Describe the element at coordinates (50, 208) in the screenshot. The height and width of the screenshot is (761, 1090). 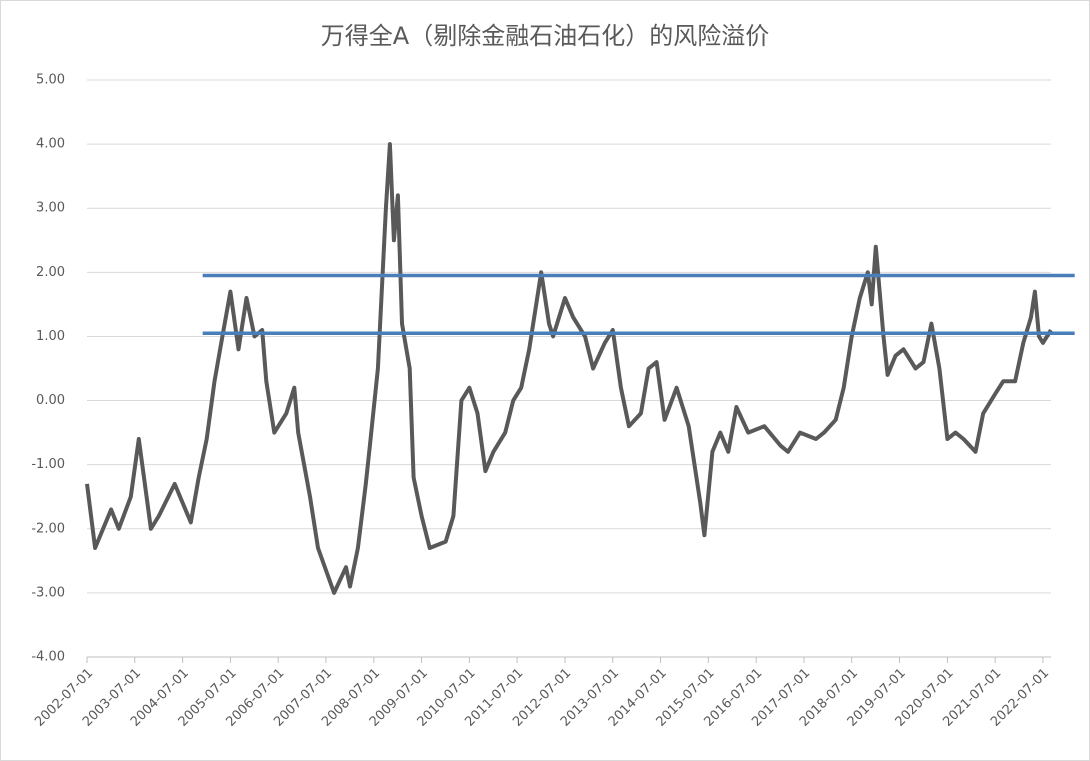
I see `y-tick-label: 3.00` at that location.